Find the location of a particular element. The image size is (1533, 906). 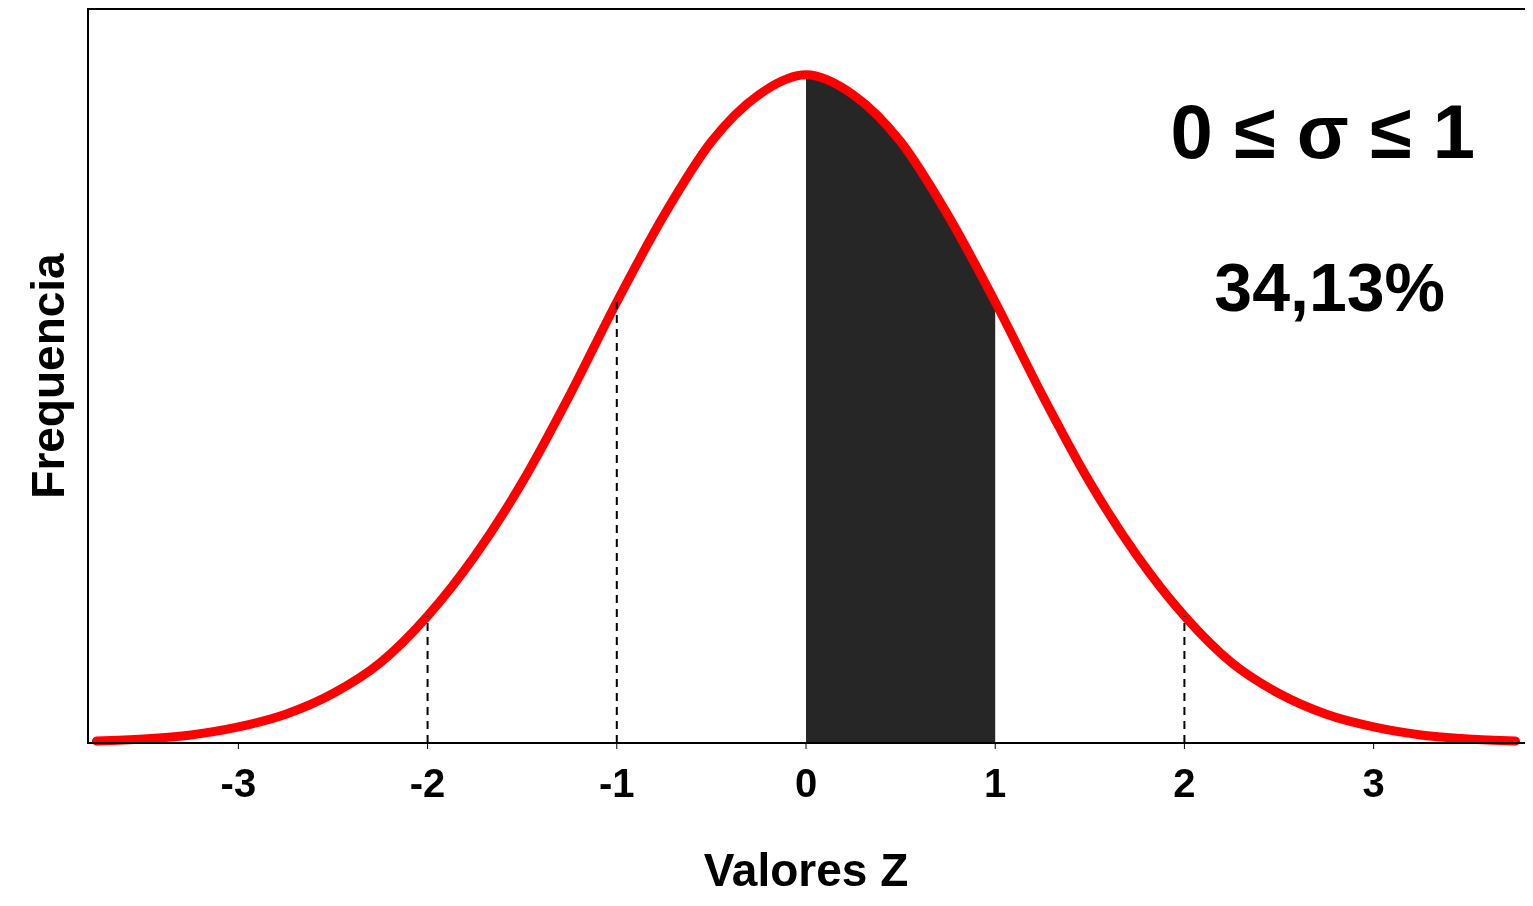

x-tick-label: 0 is located at coordinates (806, 783).